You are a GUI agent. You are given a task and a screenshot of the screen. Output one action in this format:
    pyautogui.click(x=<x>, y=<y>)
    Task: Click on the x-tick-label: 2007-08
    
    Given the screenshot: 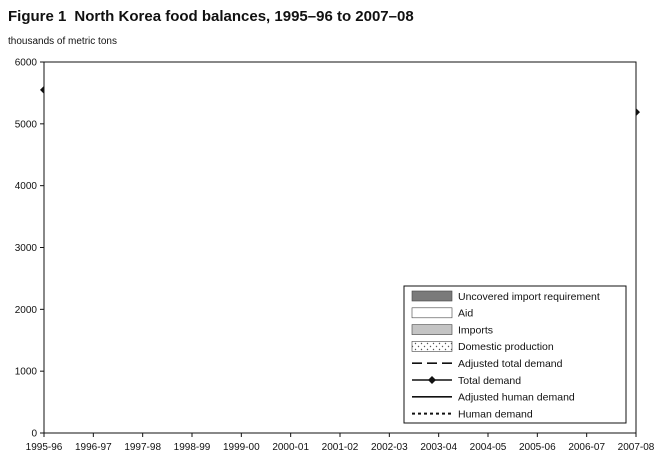 What is the action you would take?
    pyautogui.click(x=636, y=447)
    